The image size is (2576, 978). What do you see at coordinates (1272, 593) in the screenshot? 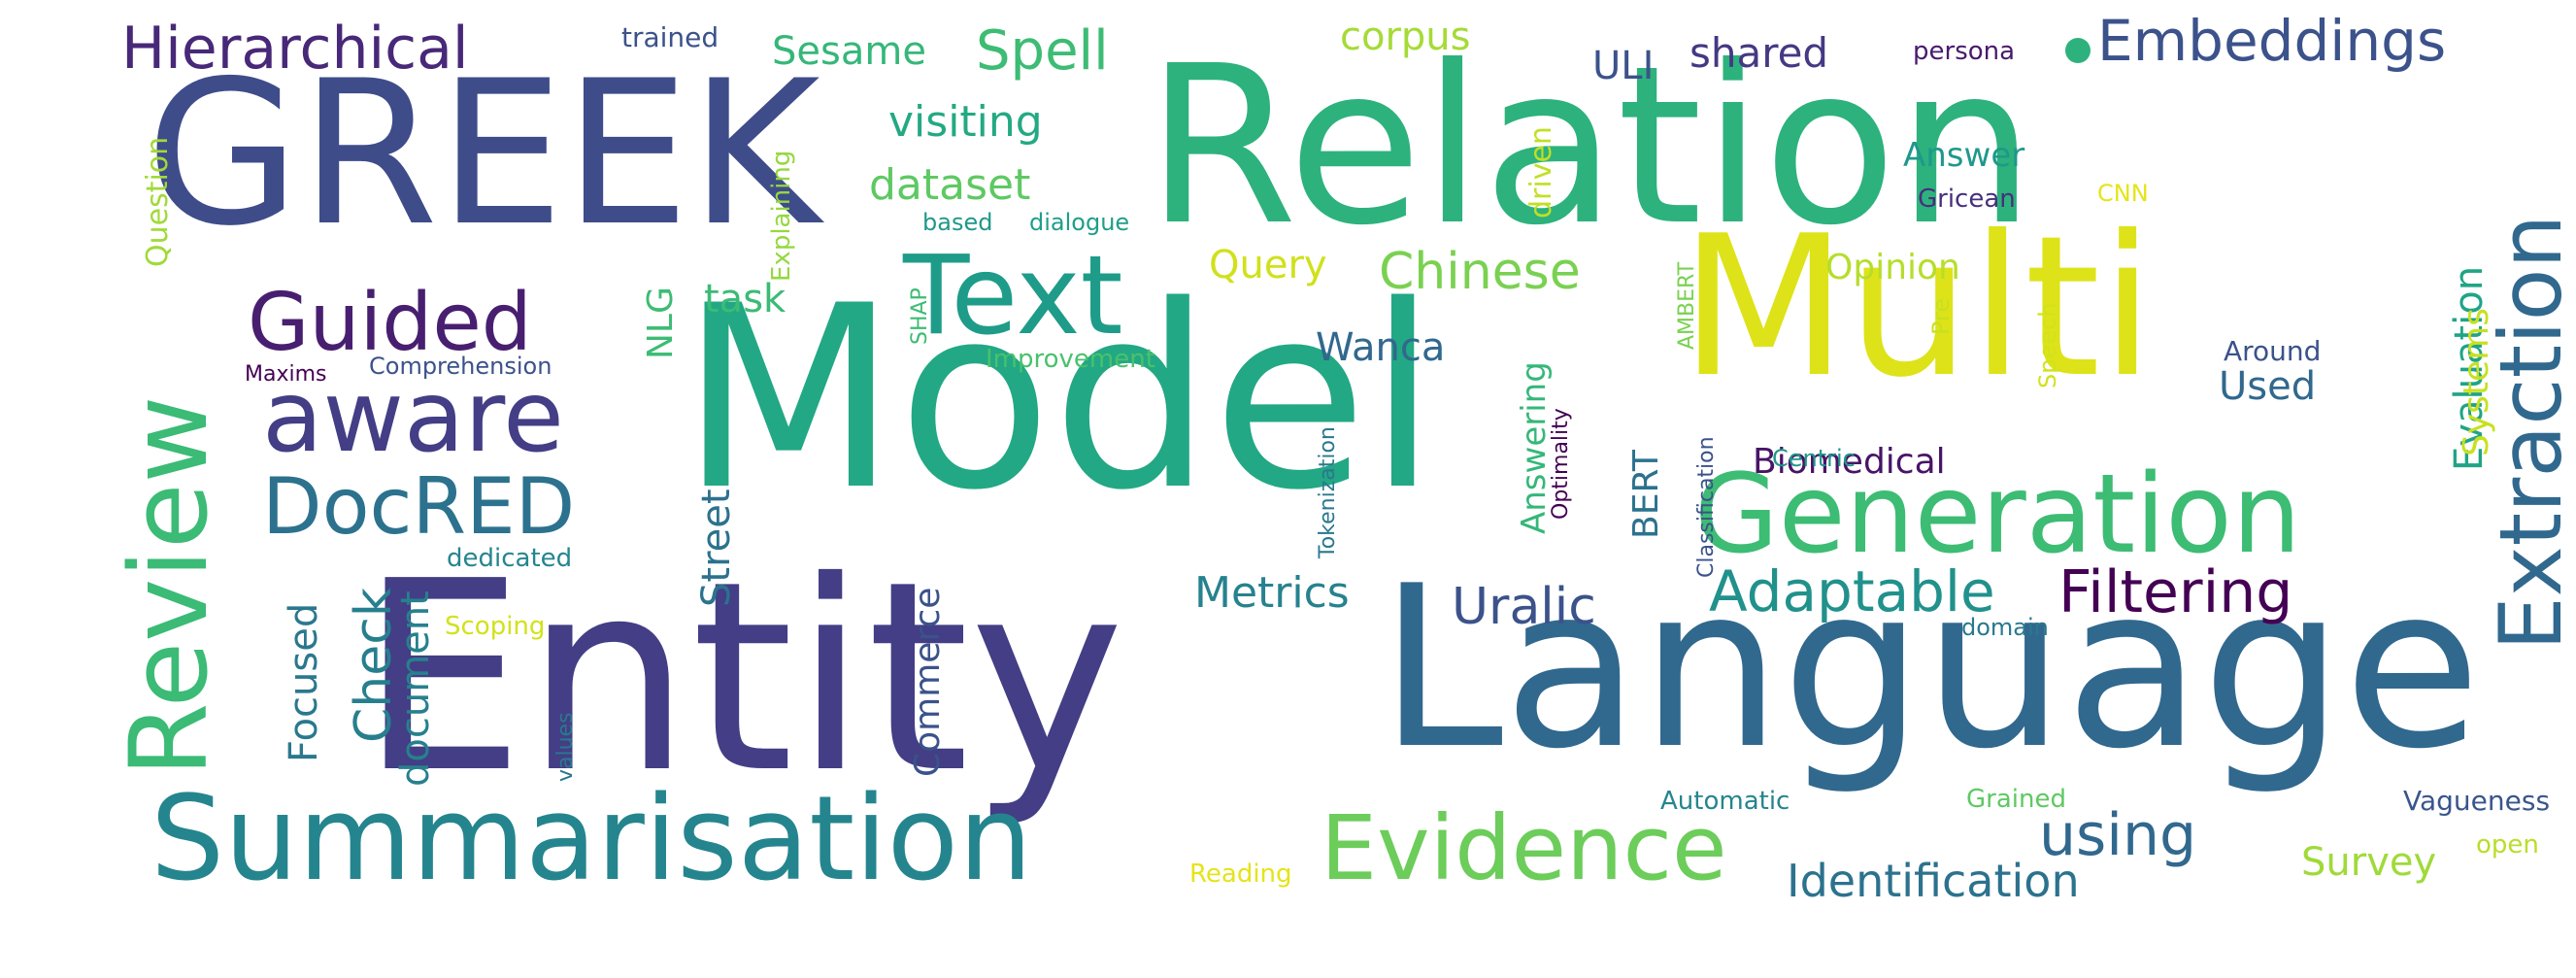
I see `word-metrics: Metrics` at bounding box center [1272, 593].